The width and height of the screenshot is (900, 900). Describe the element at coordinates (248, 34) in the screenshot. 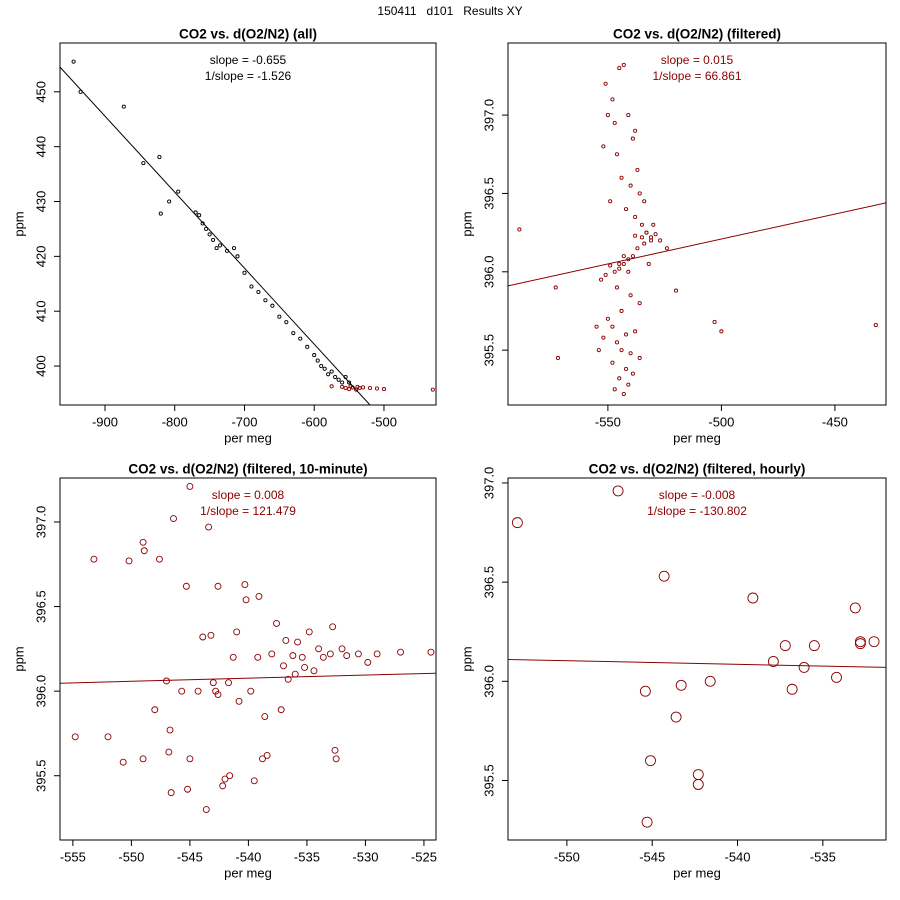

I see `panel-title: CO2 vs. d(O2/N2) (all)` at that location.